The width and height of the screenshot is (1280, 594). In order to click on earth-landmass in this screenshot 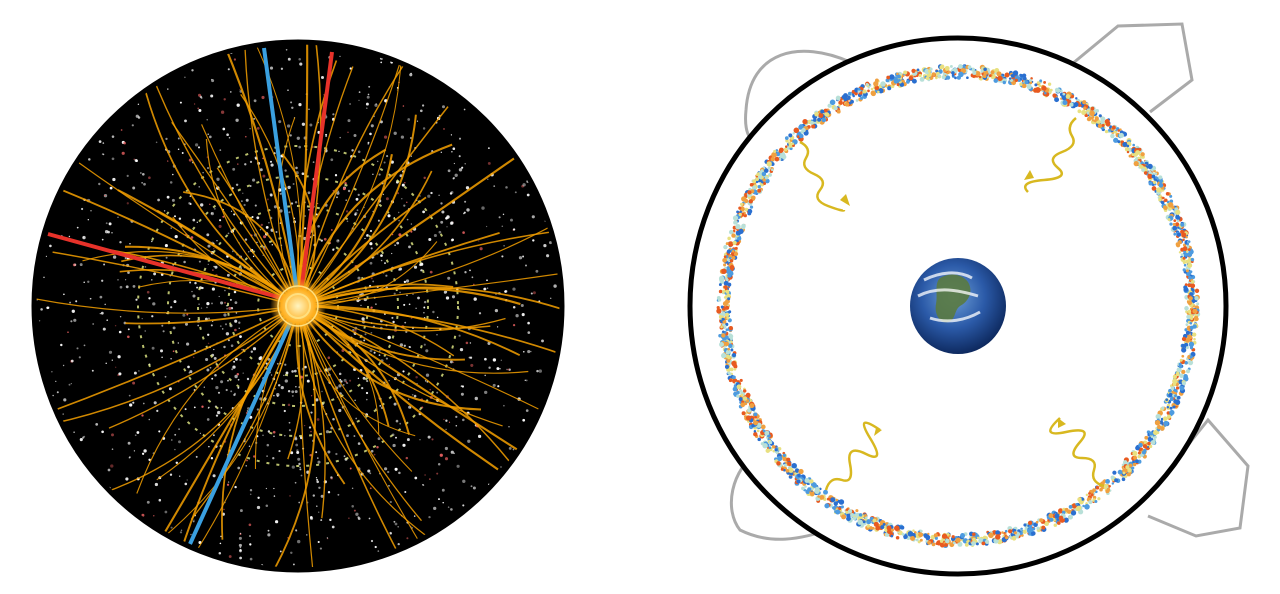, I will do `click(953, 298)`.